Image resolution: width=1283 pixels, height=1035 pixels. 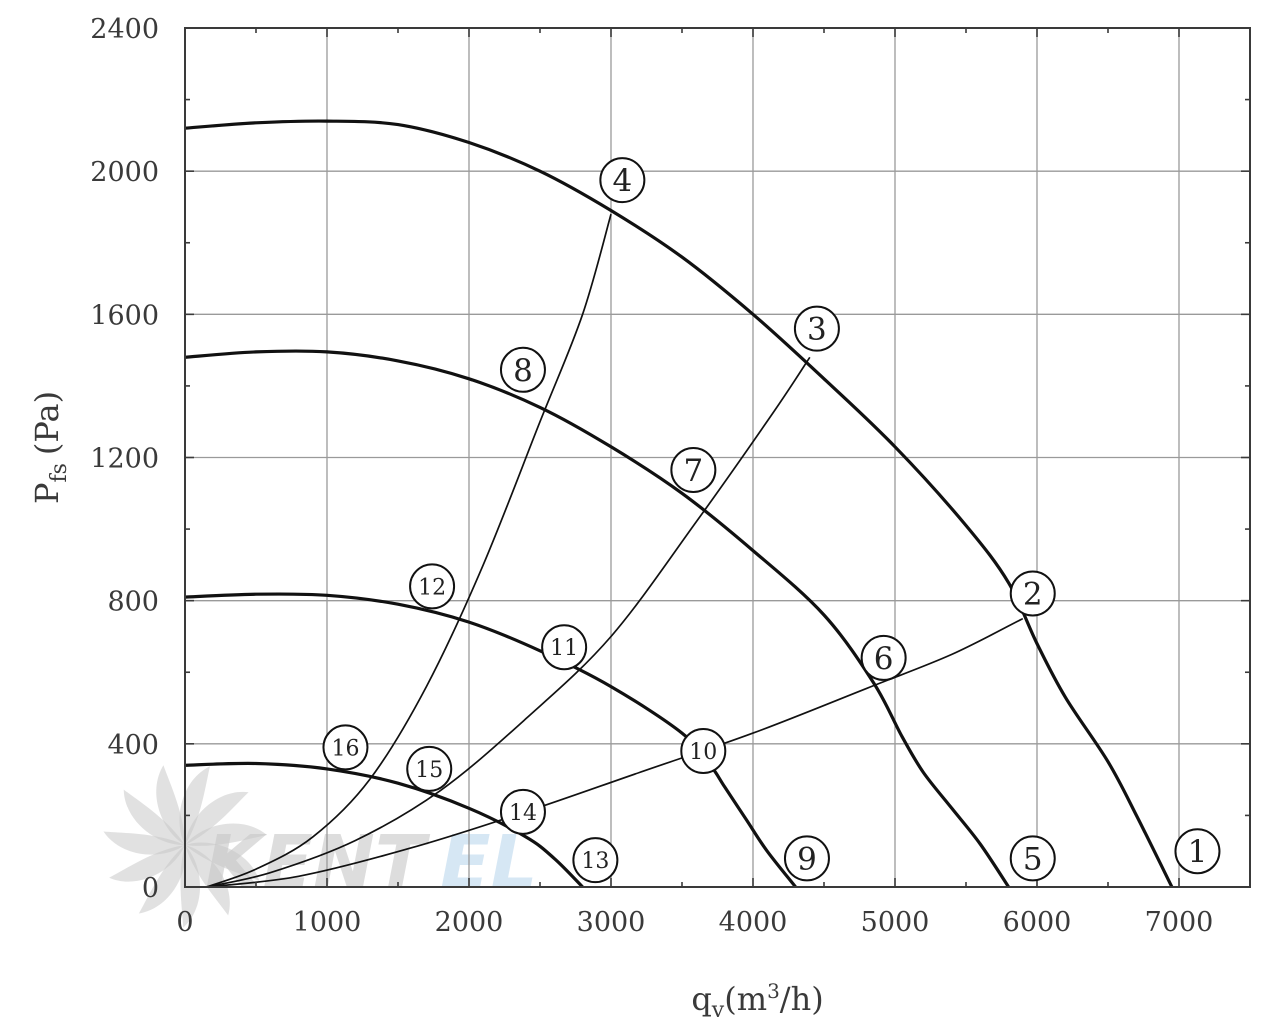 I want to click on callout-9: 9, so click(x=806, y=858).